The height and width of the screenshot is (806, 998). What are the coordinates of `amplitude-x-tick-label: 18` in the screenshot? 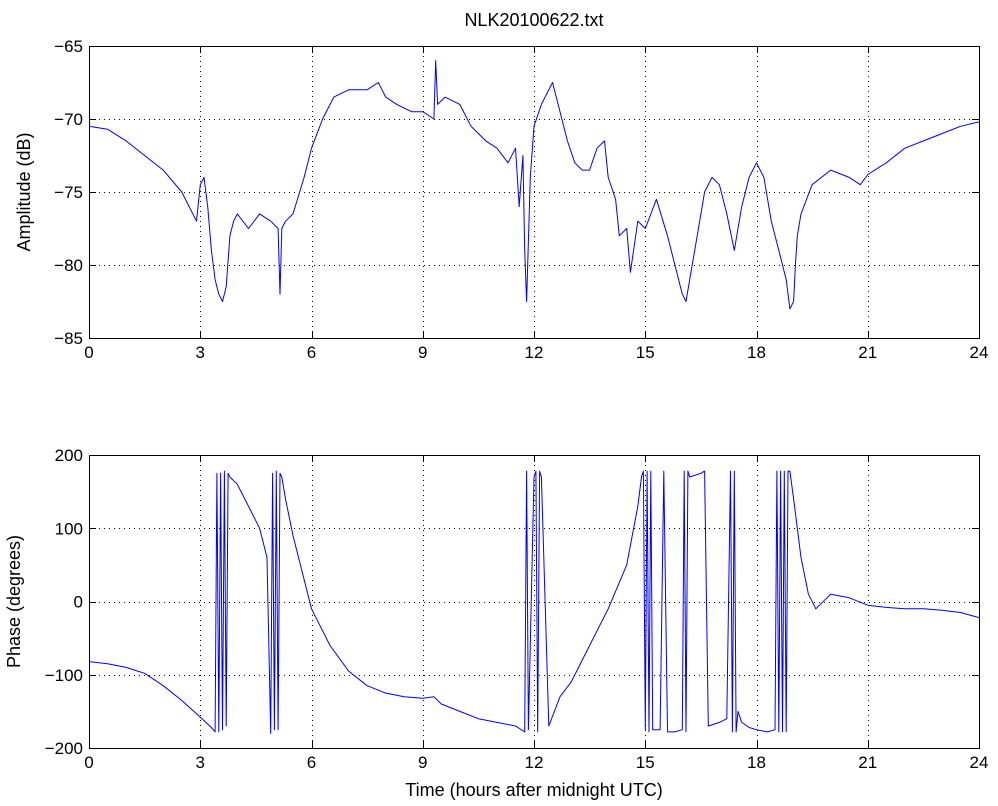 It's located at (756, 352).